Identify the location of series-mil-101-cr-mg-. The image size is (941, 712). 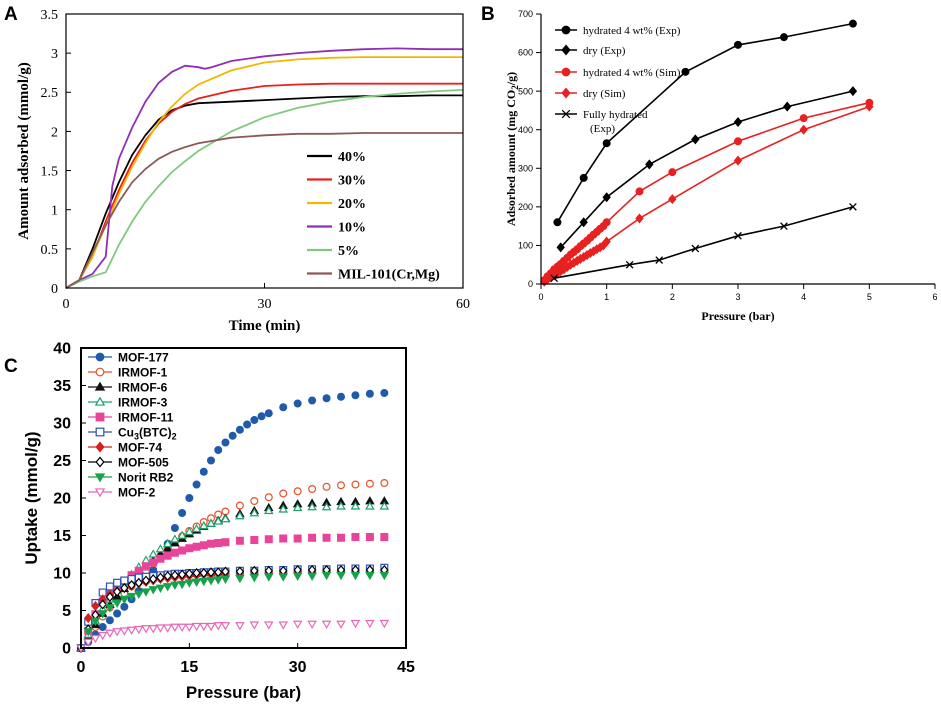
(264, 210).